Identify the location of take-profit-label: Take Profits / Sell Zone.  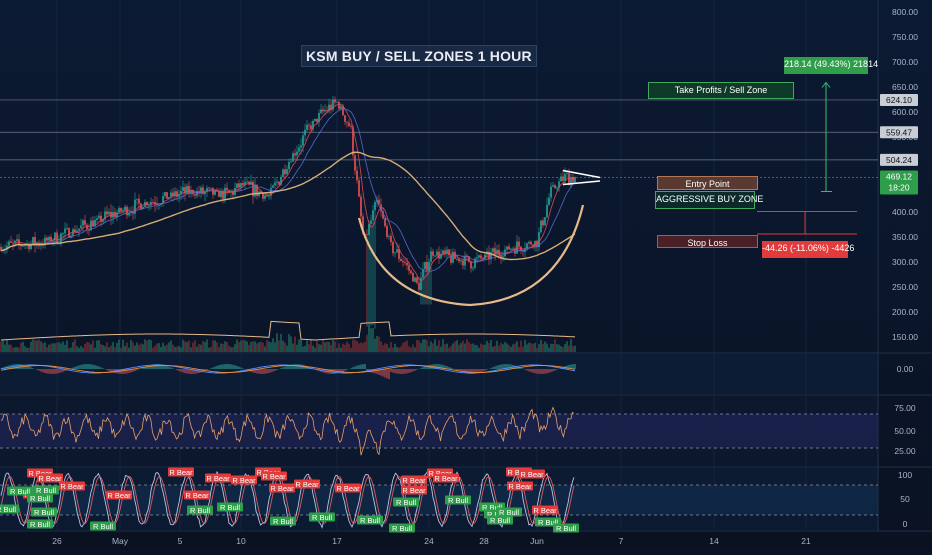
(721, 90).